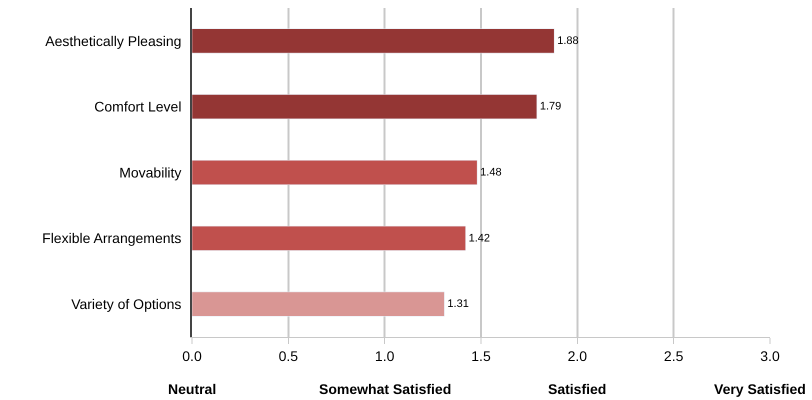 Image resolution: width=812 pixels, height=400 pixels. What do you see at coordinates (479, 238) in the screenshot?
I see `data-label: 1.42` at bounding box center [479, 238].